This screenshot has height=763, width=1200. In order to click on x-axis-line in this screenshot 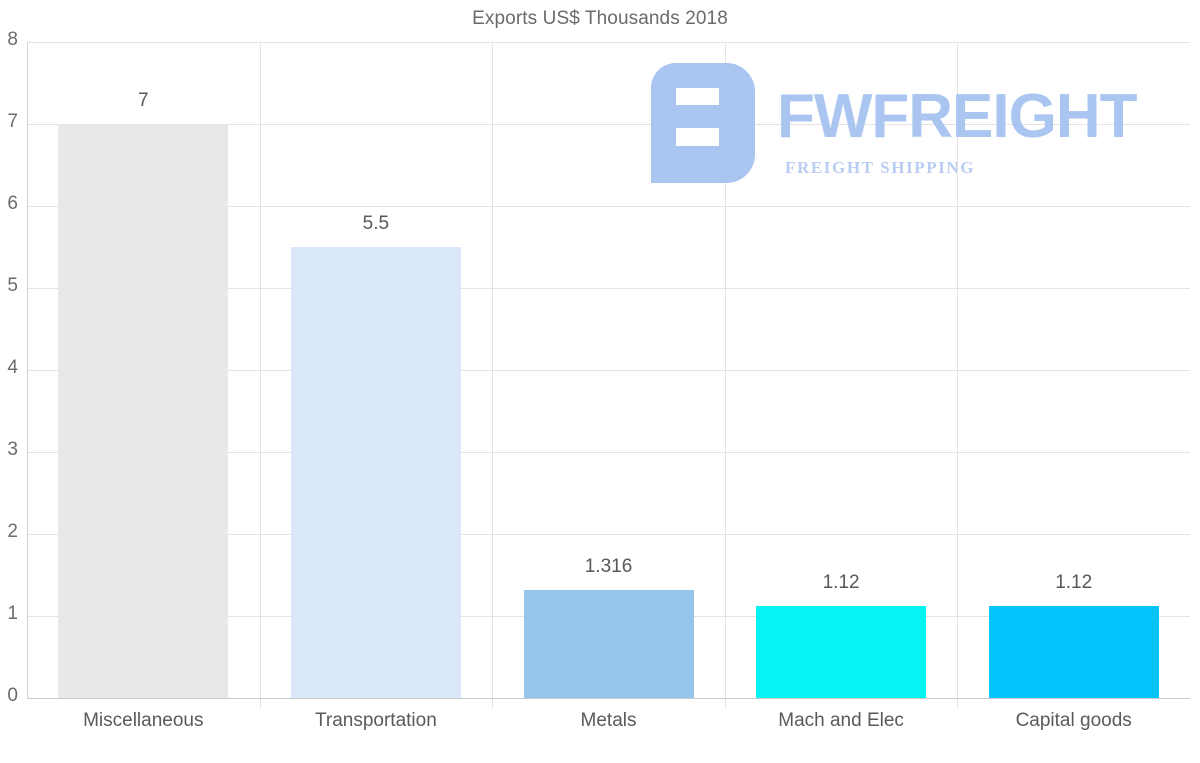, I will do `click(608, 698)`.